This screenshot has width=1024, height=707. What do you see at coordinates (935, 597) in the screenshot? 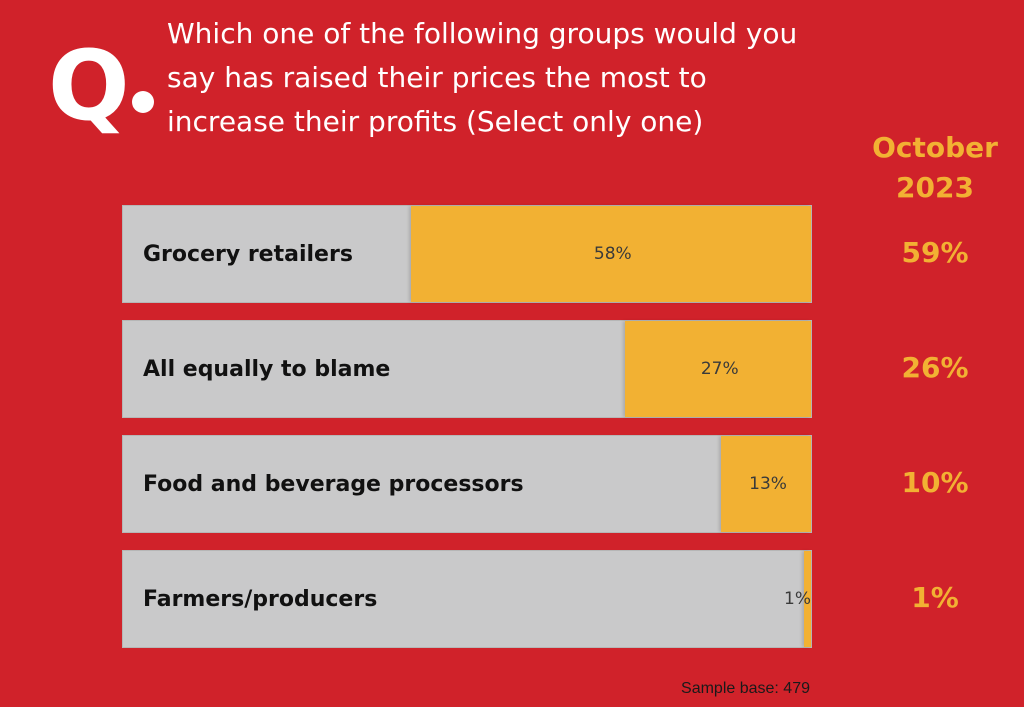
I see `comparison-value: 1%` at bounding box center [935, 597].